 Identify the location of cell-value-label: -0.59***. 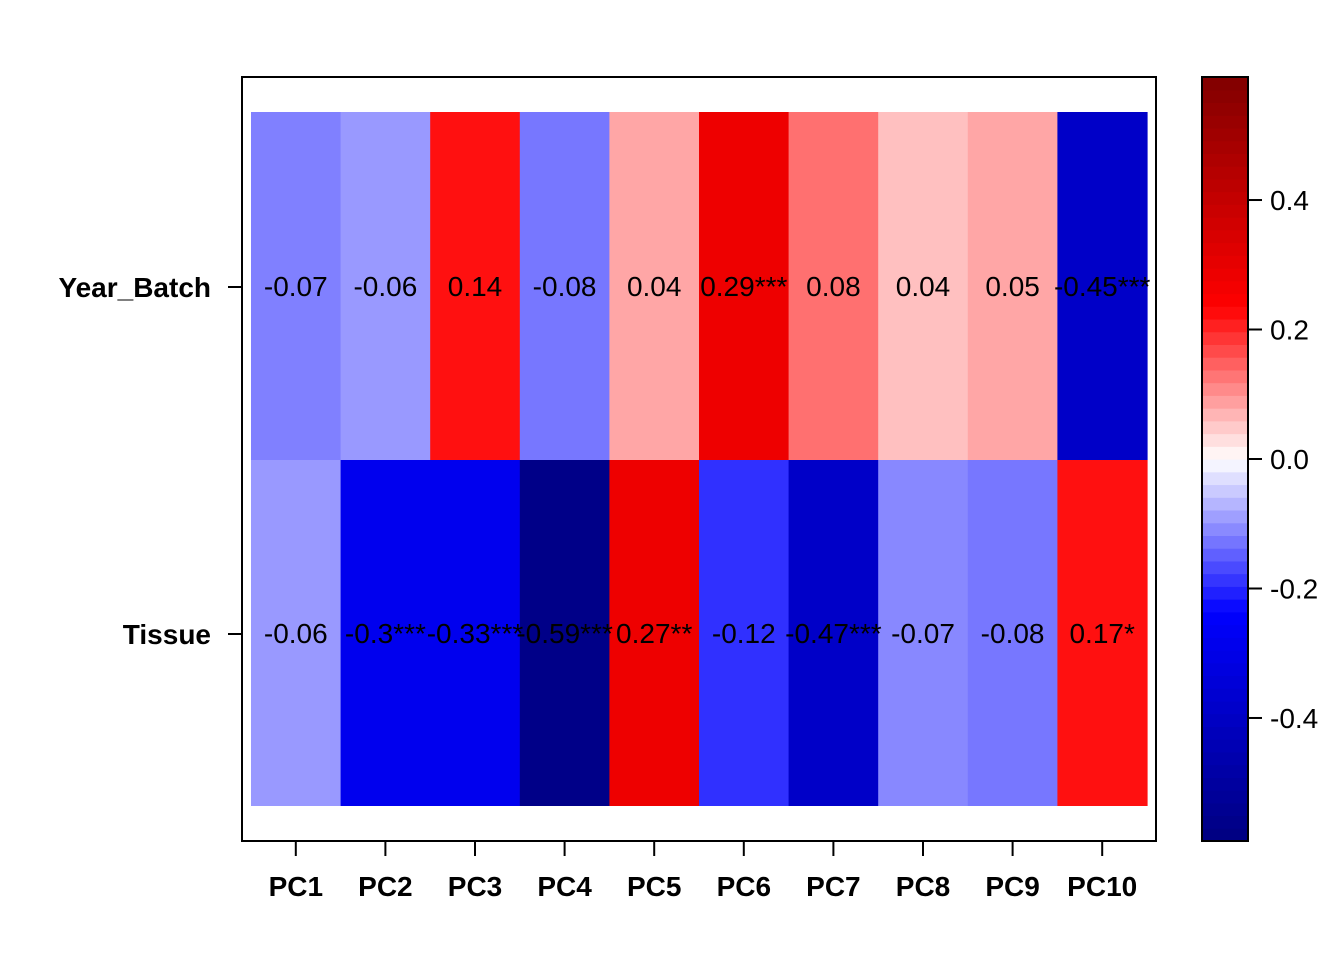
(564, 633).